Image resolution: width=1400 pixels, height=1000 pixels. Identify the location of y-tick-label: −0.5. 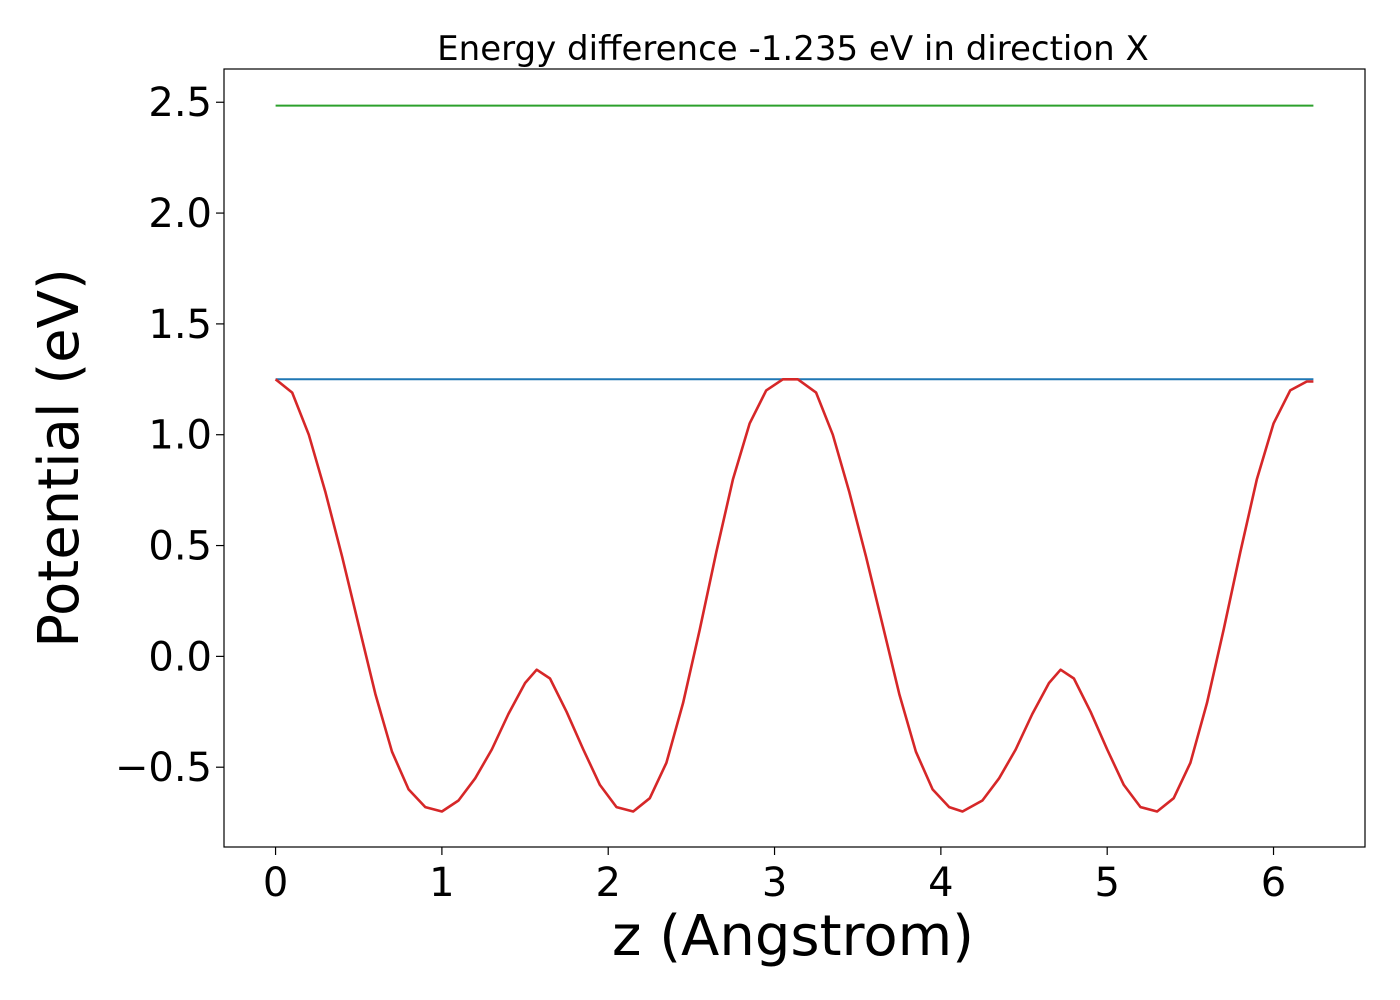
(163, 768).